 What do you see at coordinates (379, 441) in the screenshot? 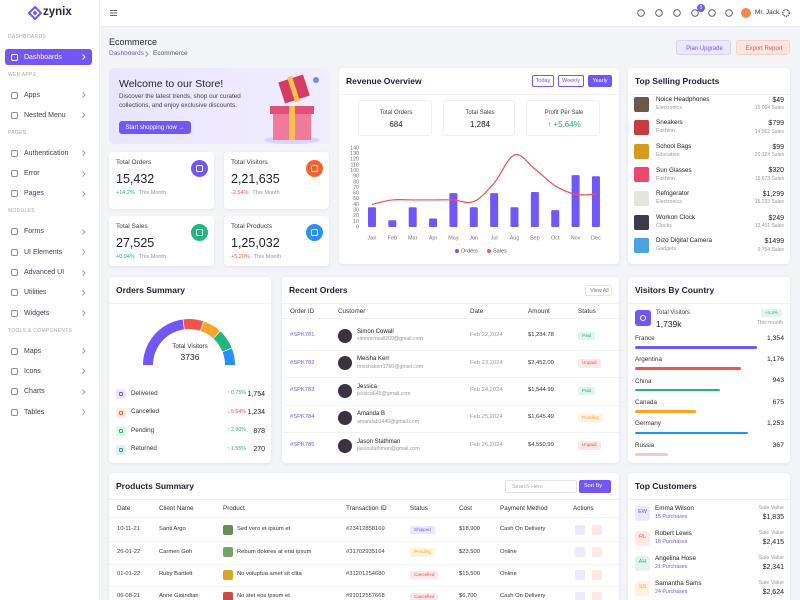
I see `customer-name: Jason Stathman` at bounding box center [379, 441].